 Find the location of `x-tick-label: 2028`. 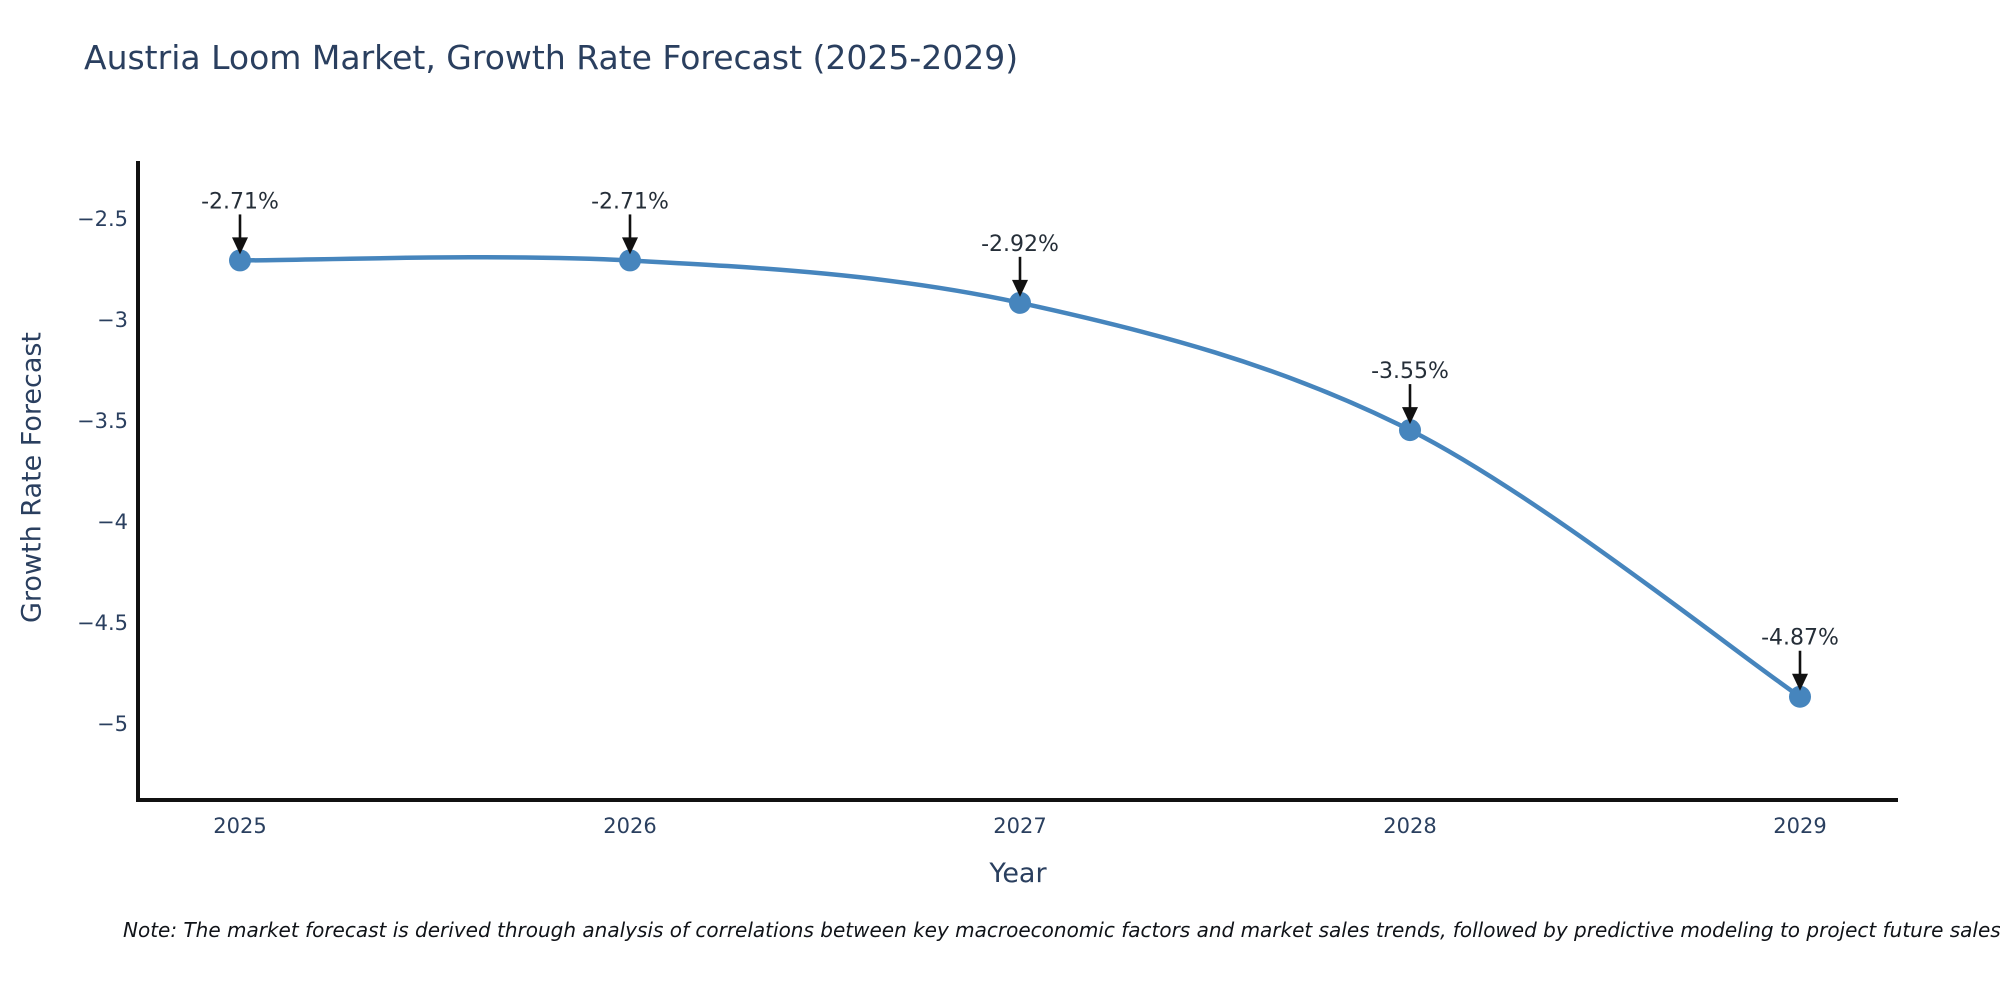

x-tick-label: 2028 is located at coordinates (1409, 826).